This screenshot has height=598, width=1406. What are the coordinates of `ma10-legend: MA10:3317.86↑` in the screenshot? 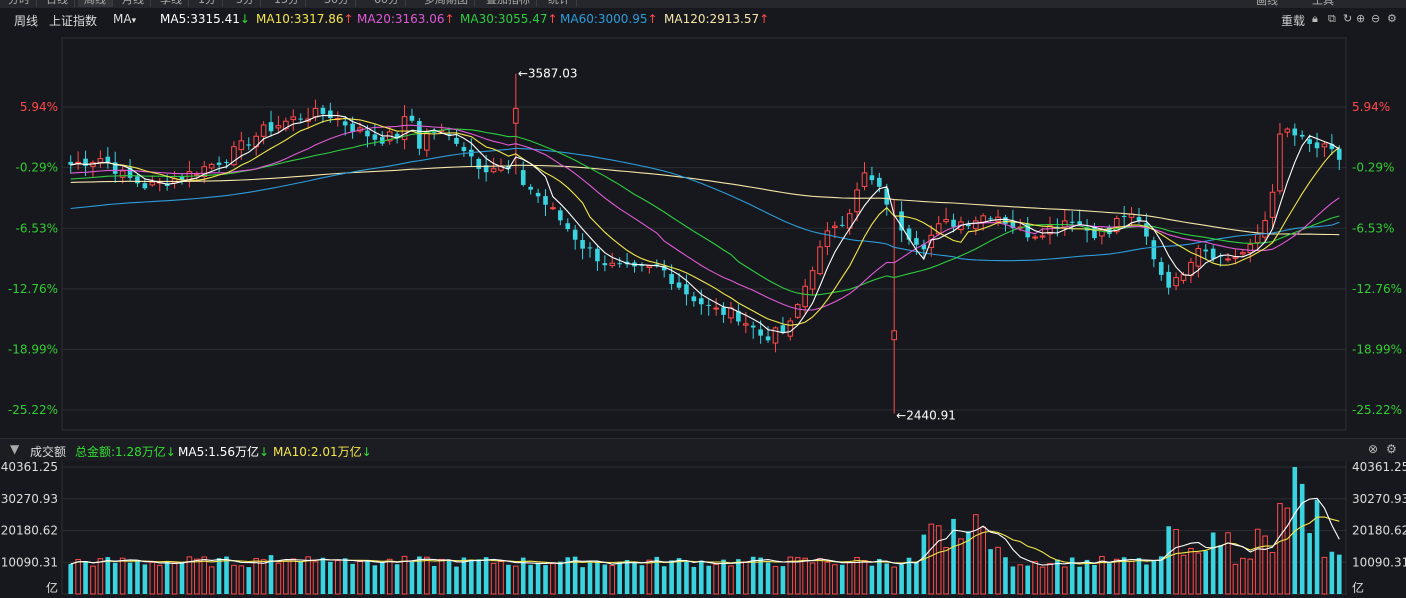 It's located at (305, 19).